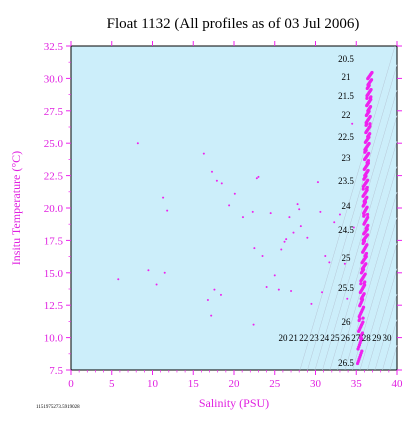 Image resolution: width=418 pixels, height=427 pixels. I want to click on density-label-bottom: 27, so click(356, 338).